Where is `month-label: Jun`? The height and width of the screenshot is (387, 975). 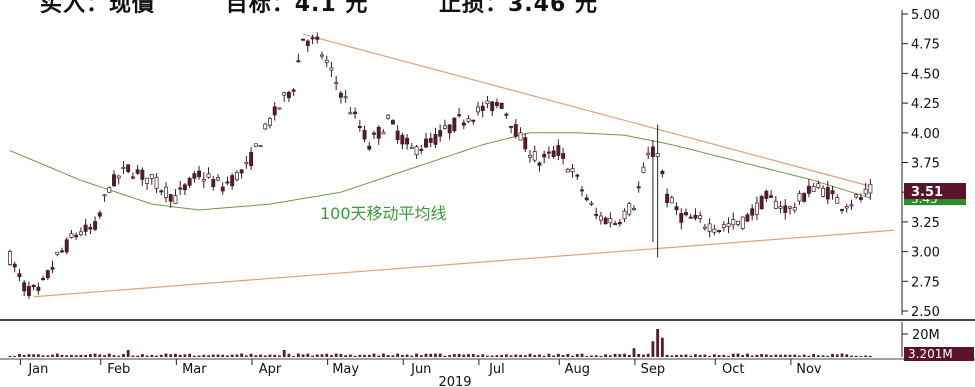
month-label: Jun is located at coordinates (420, 369).